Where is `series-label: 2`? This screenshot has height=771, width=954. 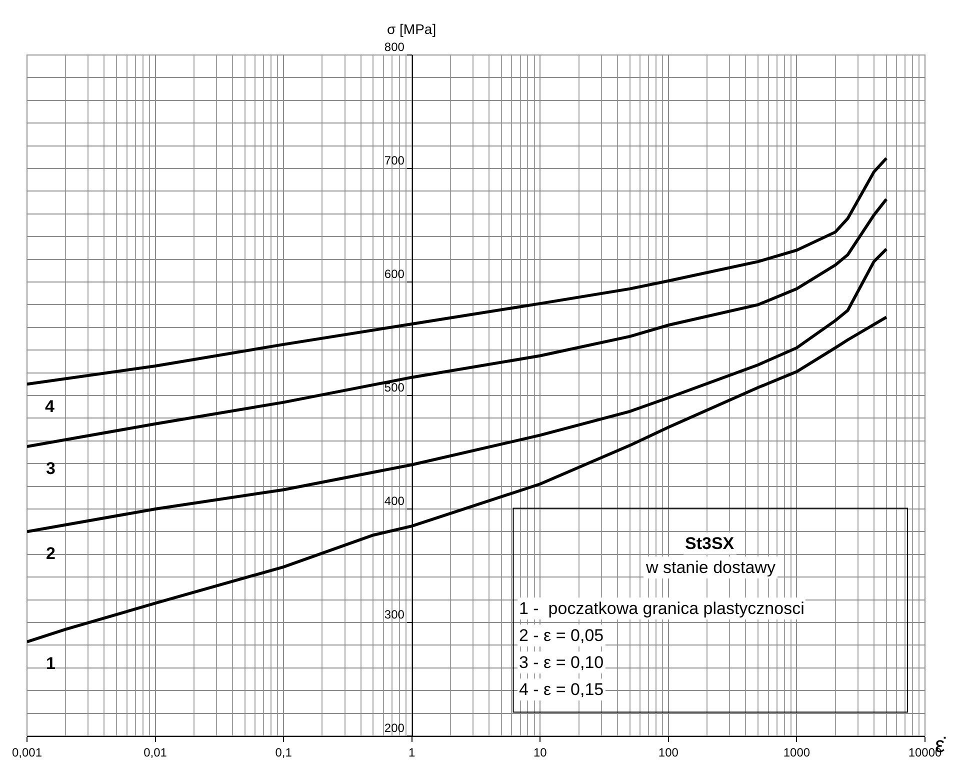 series-label: 2 is located at coordinates (51, 553).